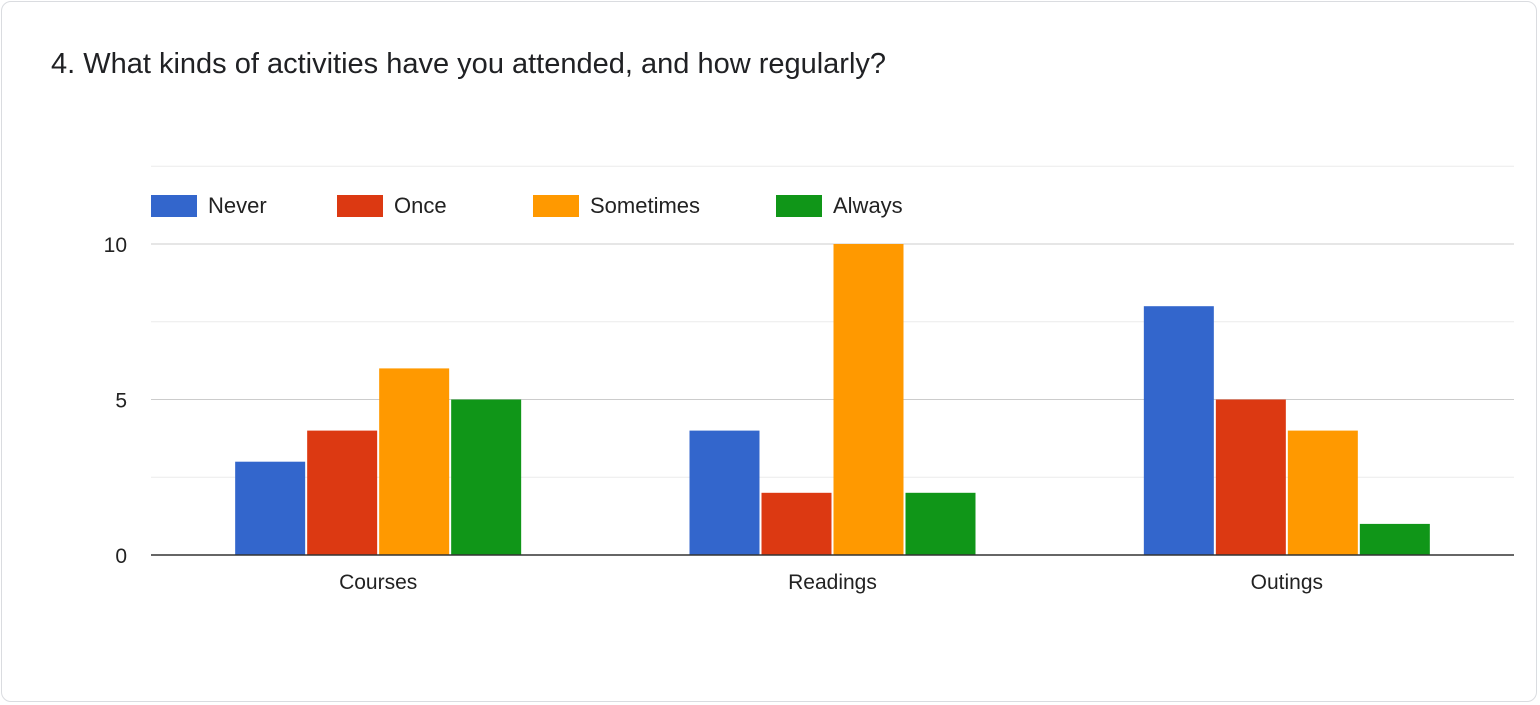 This screenshot has height=705, width=1540. What do you see at coordinates (796, 523) in the screenshot?
I see `bar-once-readings` at bounding box center [796, 523].